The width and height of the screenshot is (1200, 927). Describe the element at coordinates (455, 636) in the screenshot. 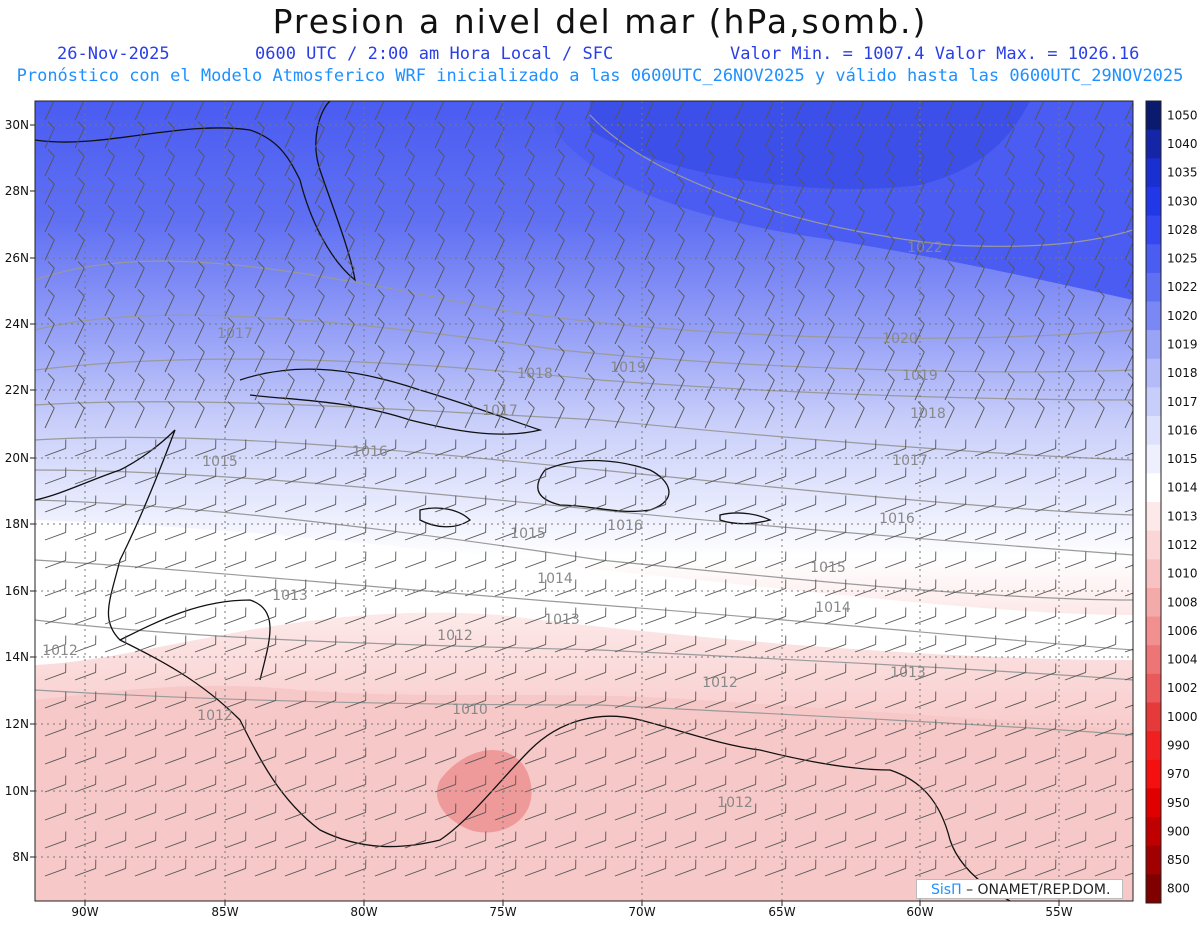

I see `contour-label: 1012` at that location.